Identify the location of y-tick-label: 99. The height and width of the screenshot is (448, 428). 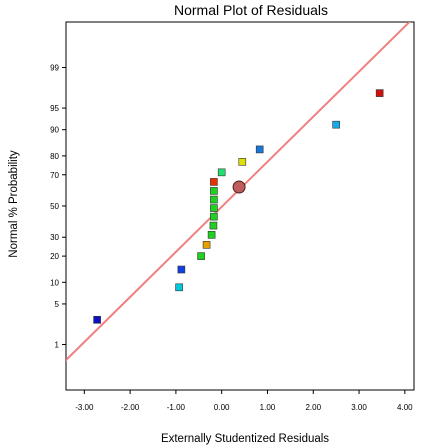
(54, 67).